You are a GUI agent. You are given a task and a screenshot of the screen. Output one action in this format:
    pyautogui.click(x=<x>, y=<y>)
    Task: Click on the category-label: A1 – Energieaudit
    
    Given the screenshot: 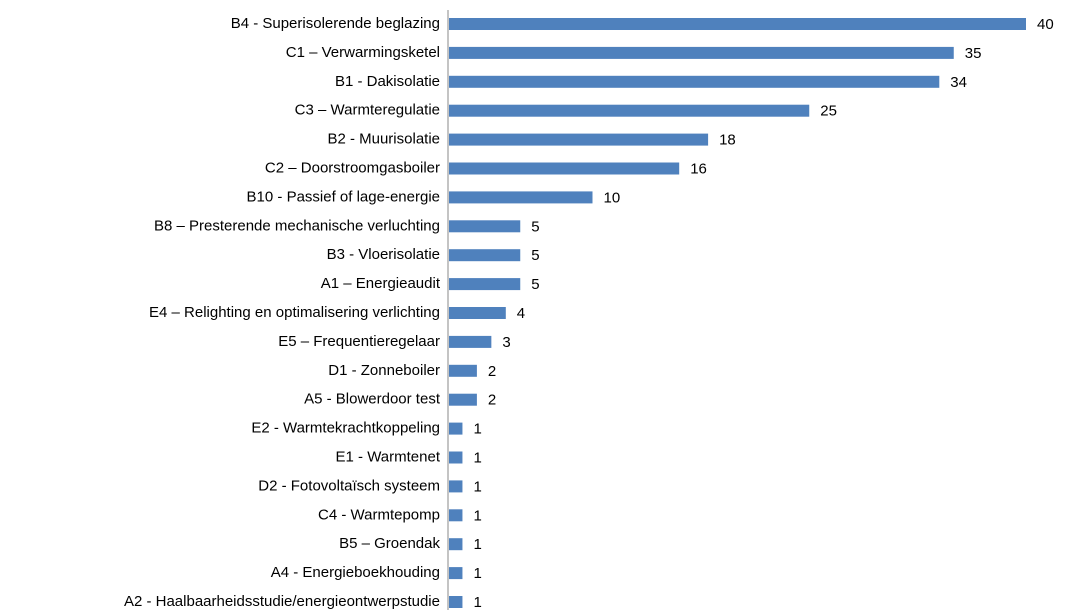 What is the action you would take?
    pyautogui.click(x=381, y=283)
    